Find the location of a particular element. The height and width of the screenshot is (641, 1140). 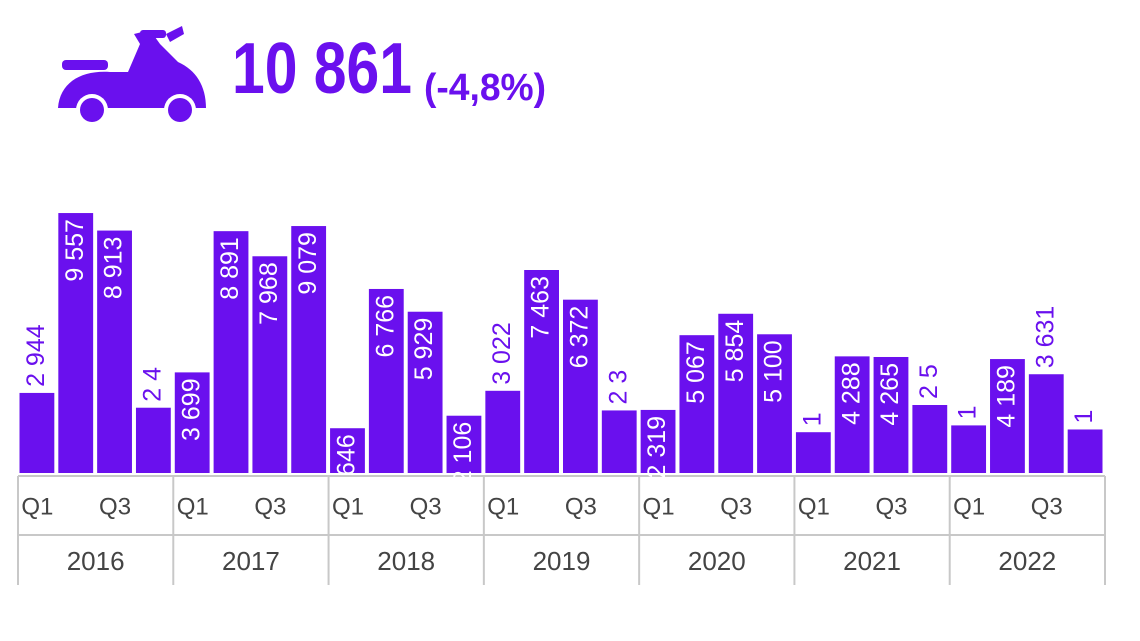

value-label: 1 646 is located at coordinates (347, 465).